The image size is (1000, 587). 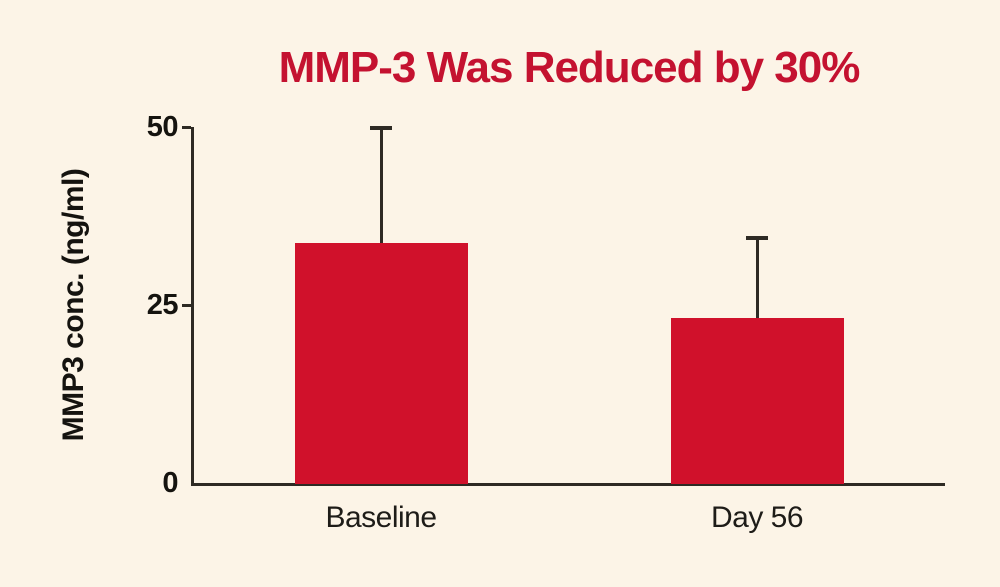 I want to click on y-tick-label: 25, so click(x=162, y=305).